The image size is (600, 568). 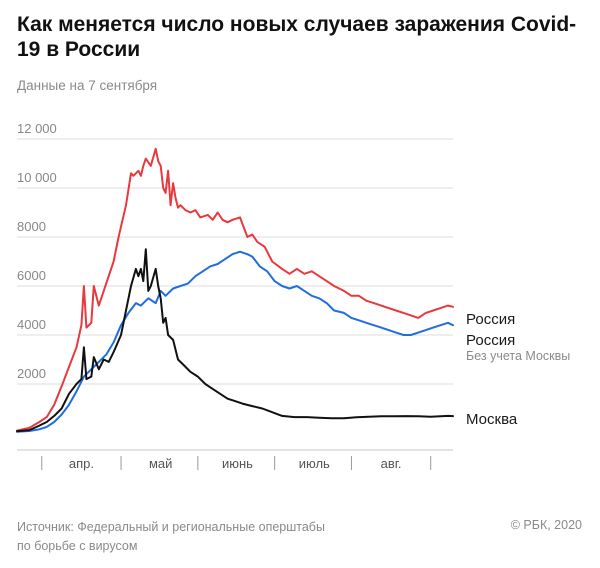 What do you see at coordinates (37, 128) in the screenshot?
I see `y-tick-label: 12 000` at bounding box center [37, 128].